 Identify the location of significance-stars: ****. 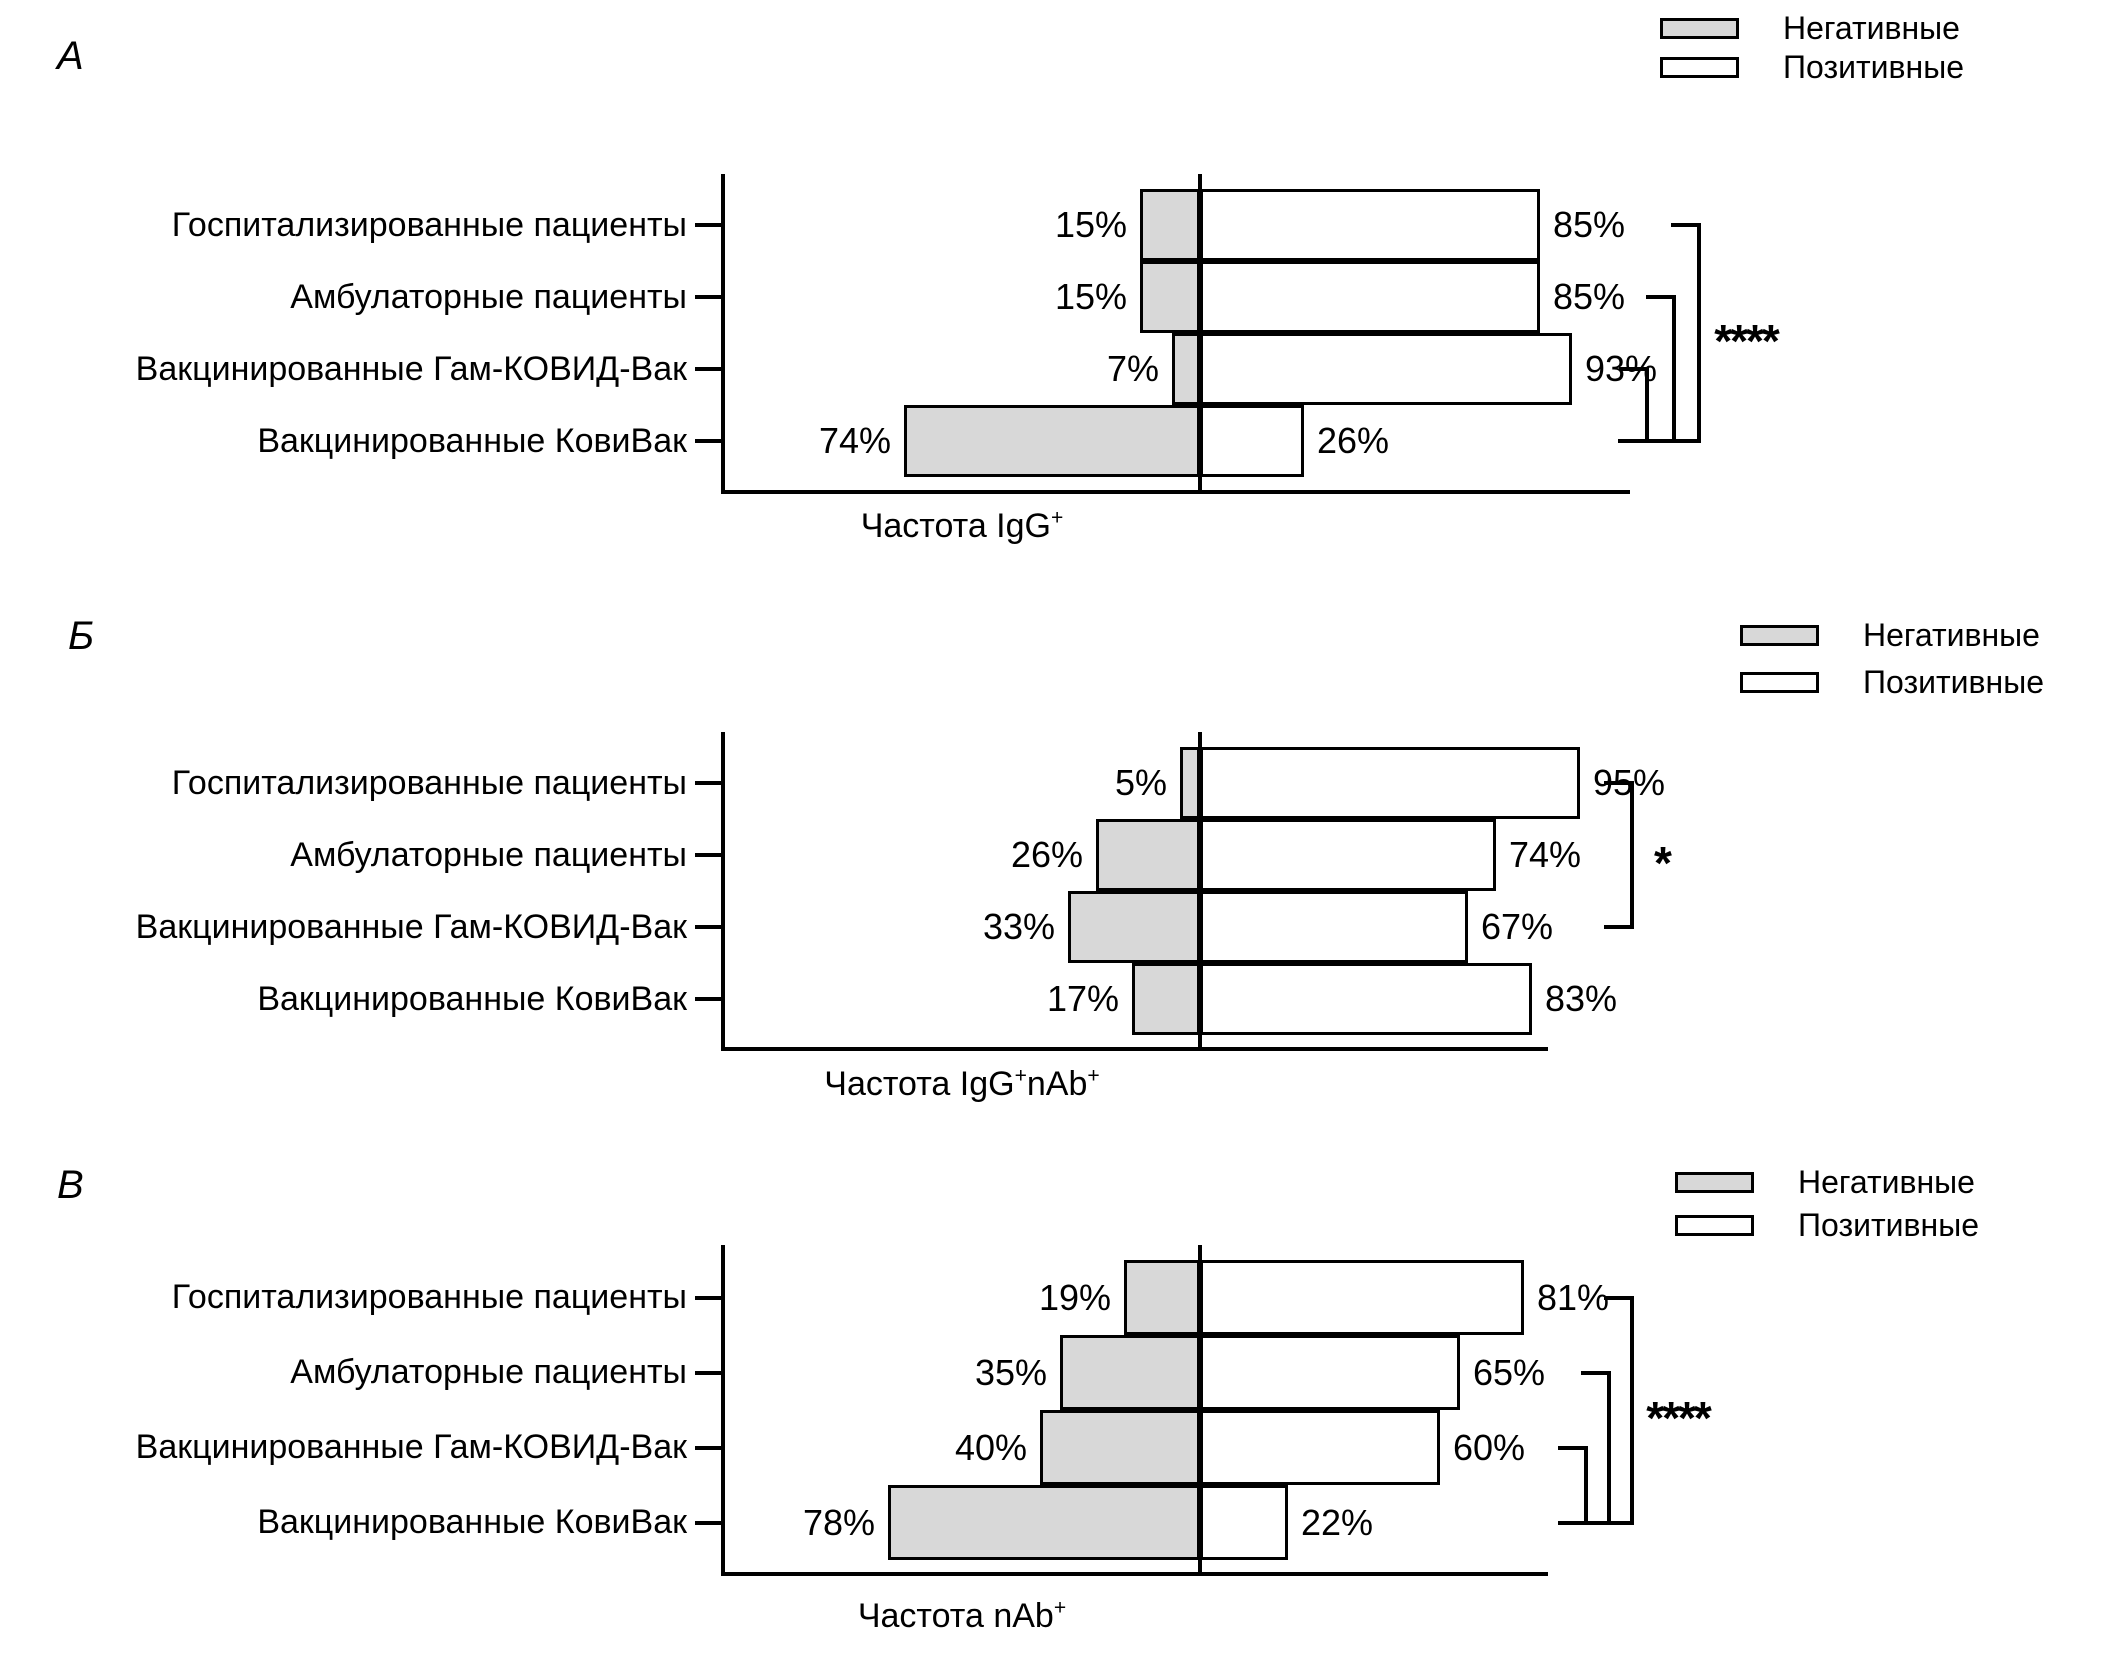
(1679, 1418).